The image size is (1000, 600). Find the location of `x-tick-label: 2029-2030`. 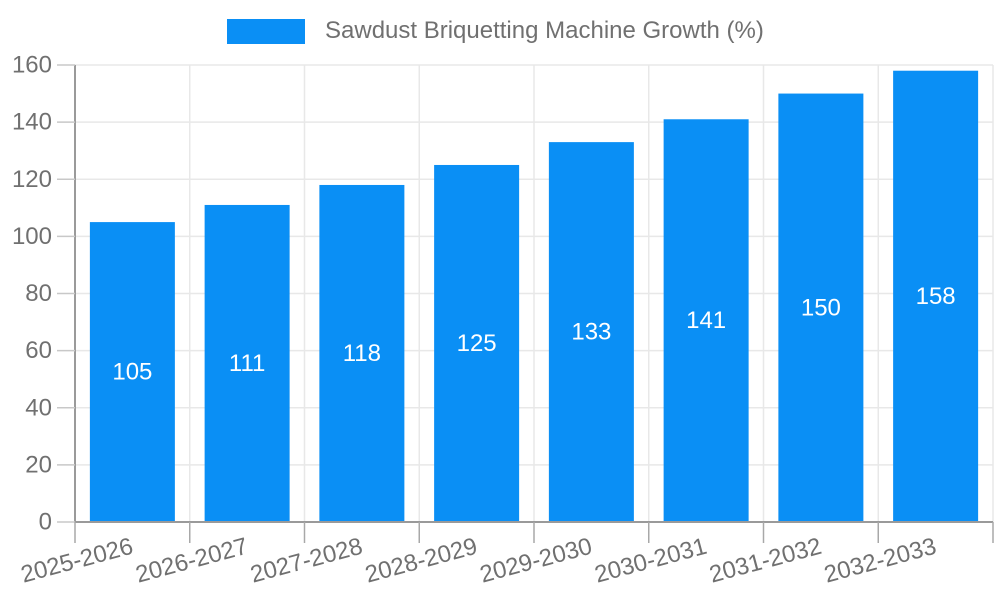

x-tick-label: 2029-2030 is located at coordinates (536, 561).